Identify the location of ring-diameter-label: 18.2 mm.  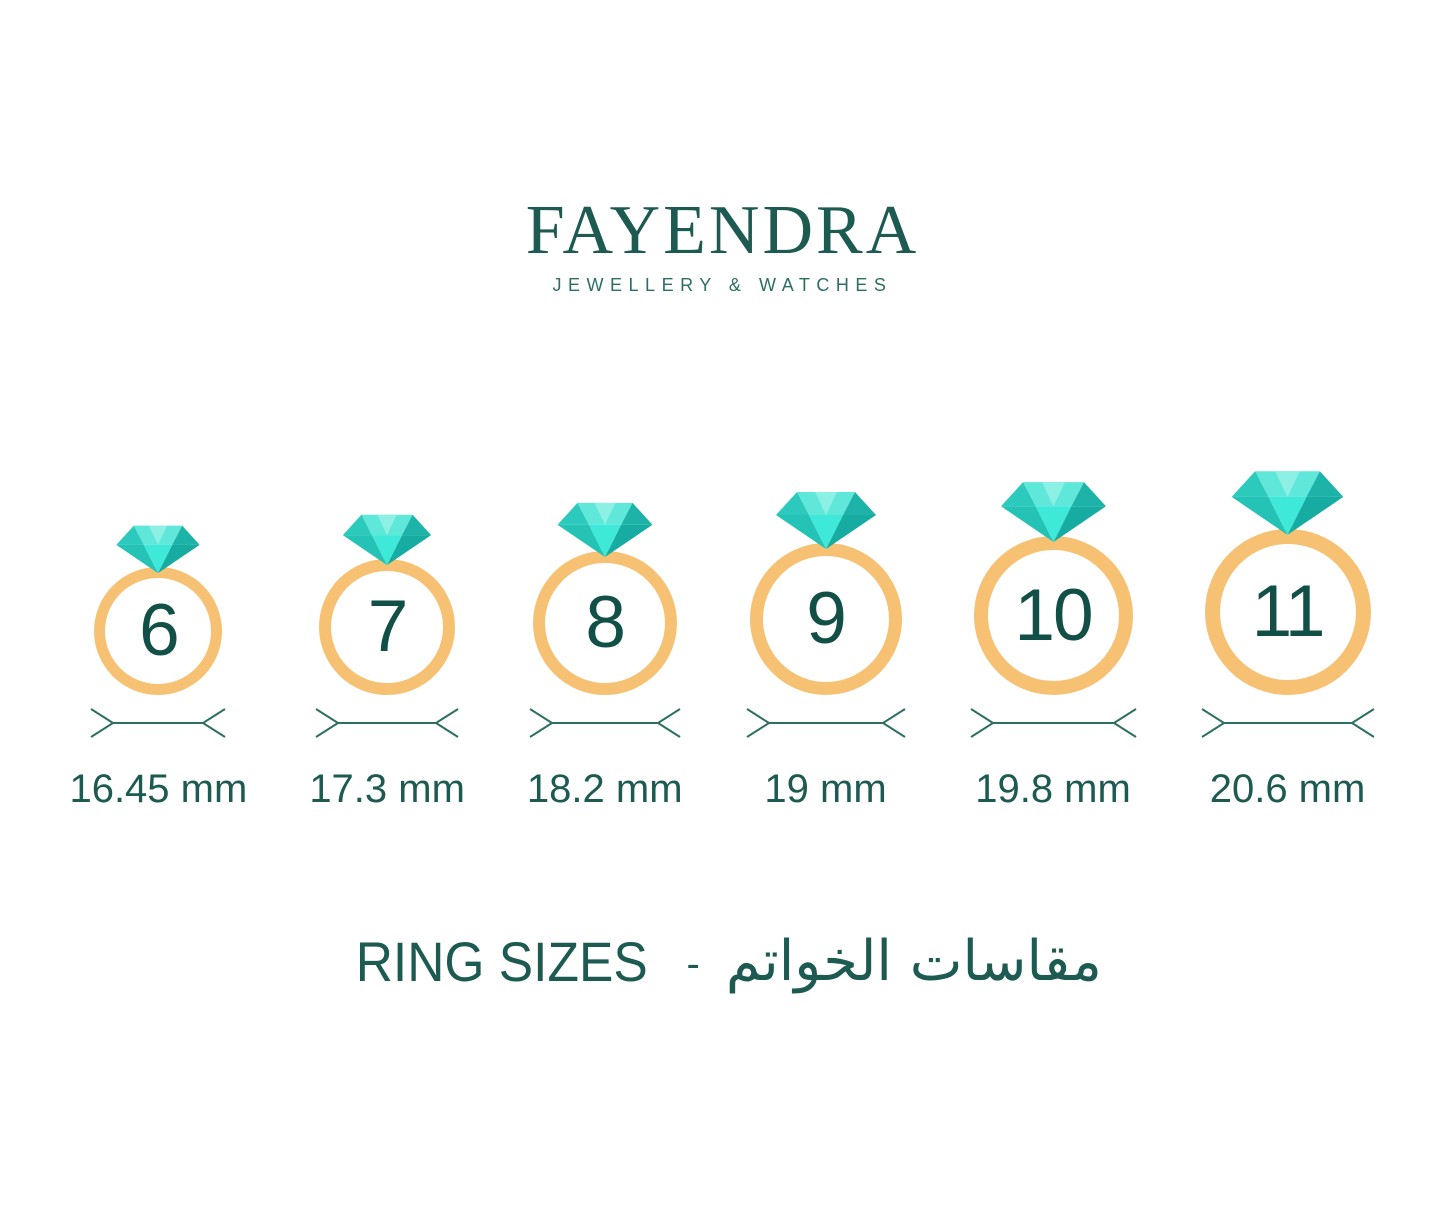
(604, 788).